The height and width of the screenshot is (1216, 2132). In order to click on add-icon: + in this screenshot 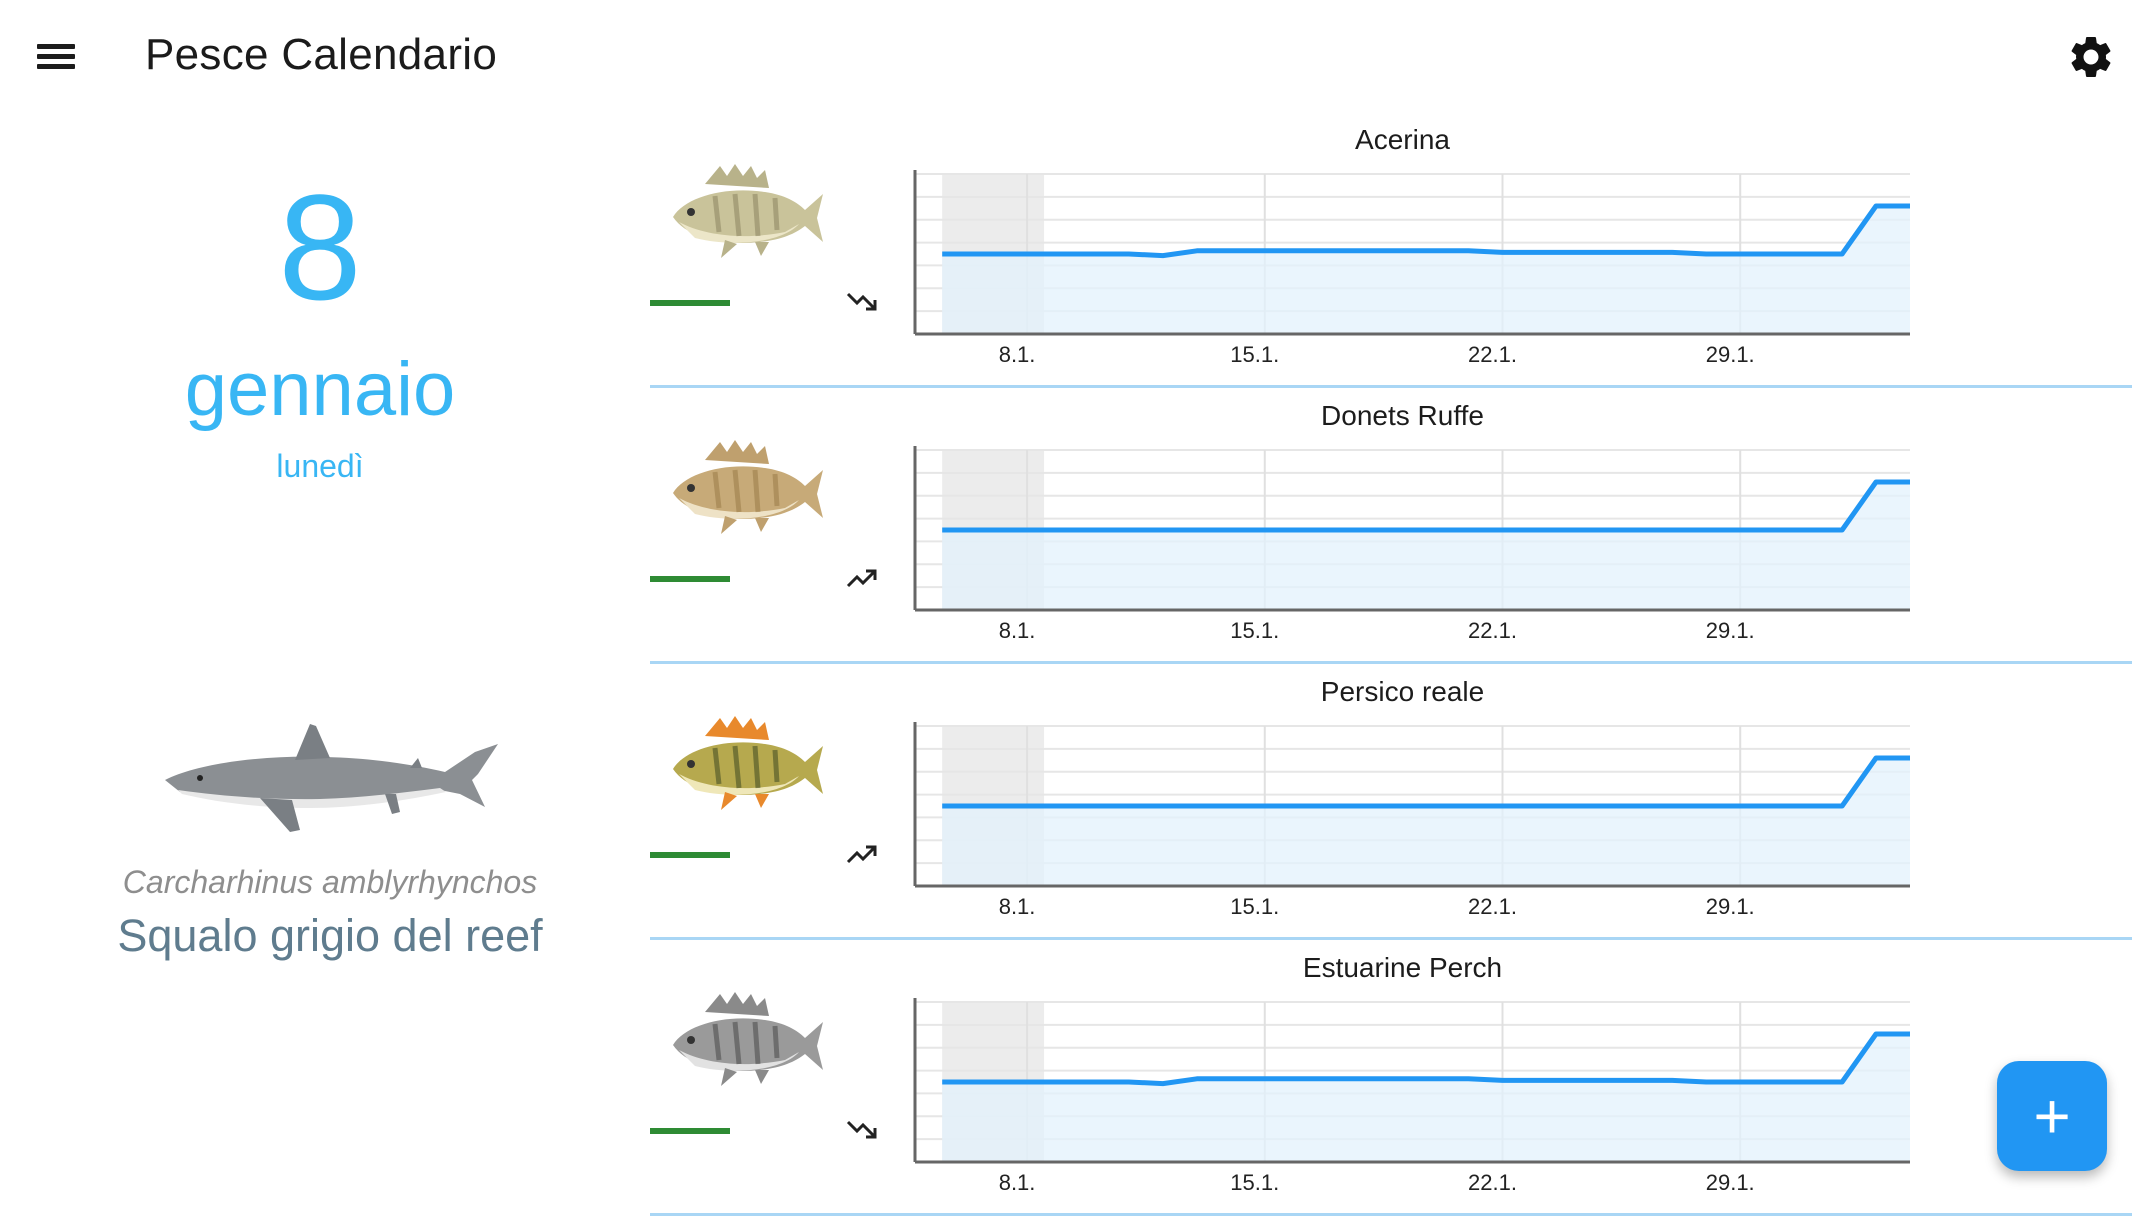, I will do `click(2052, 1116)`.